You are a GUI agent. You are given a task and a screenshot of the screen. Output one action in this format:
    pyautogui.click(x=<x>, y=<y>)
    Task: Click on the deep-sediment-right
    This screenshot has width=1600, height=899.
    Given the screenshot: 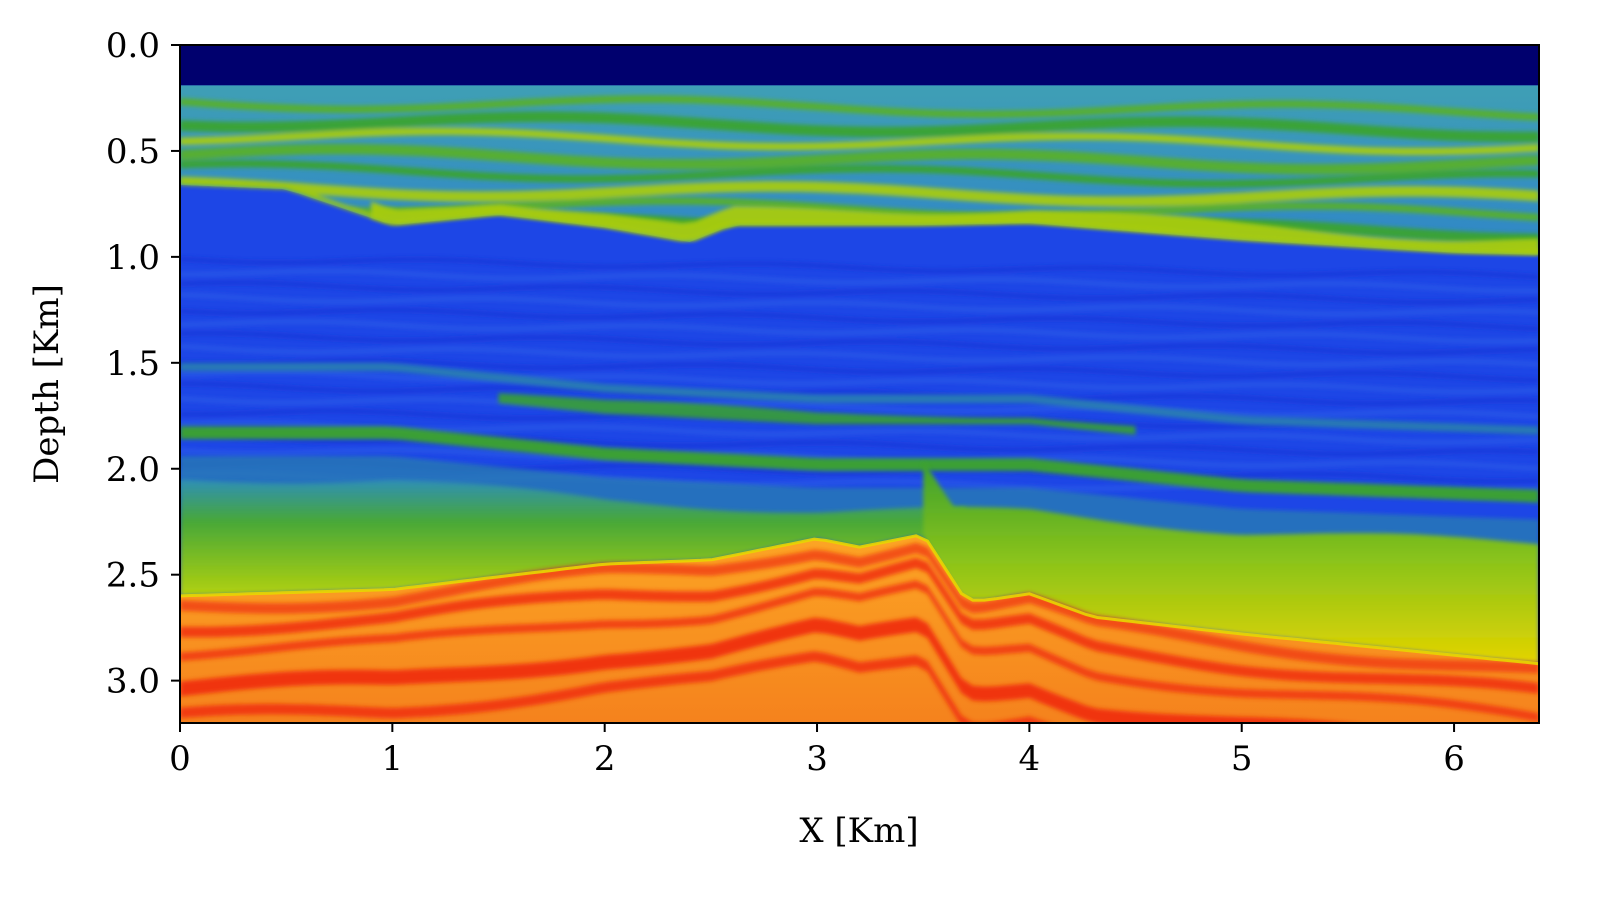 What is the action you would take?
    pyautogui.click(x=1231, y=562)
    